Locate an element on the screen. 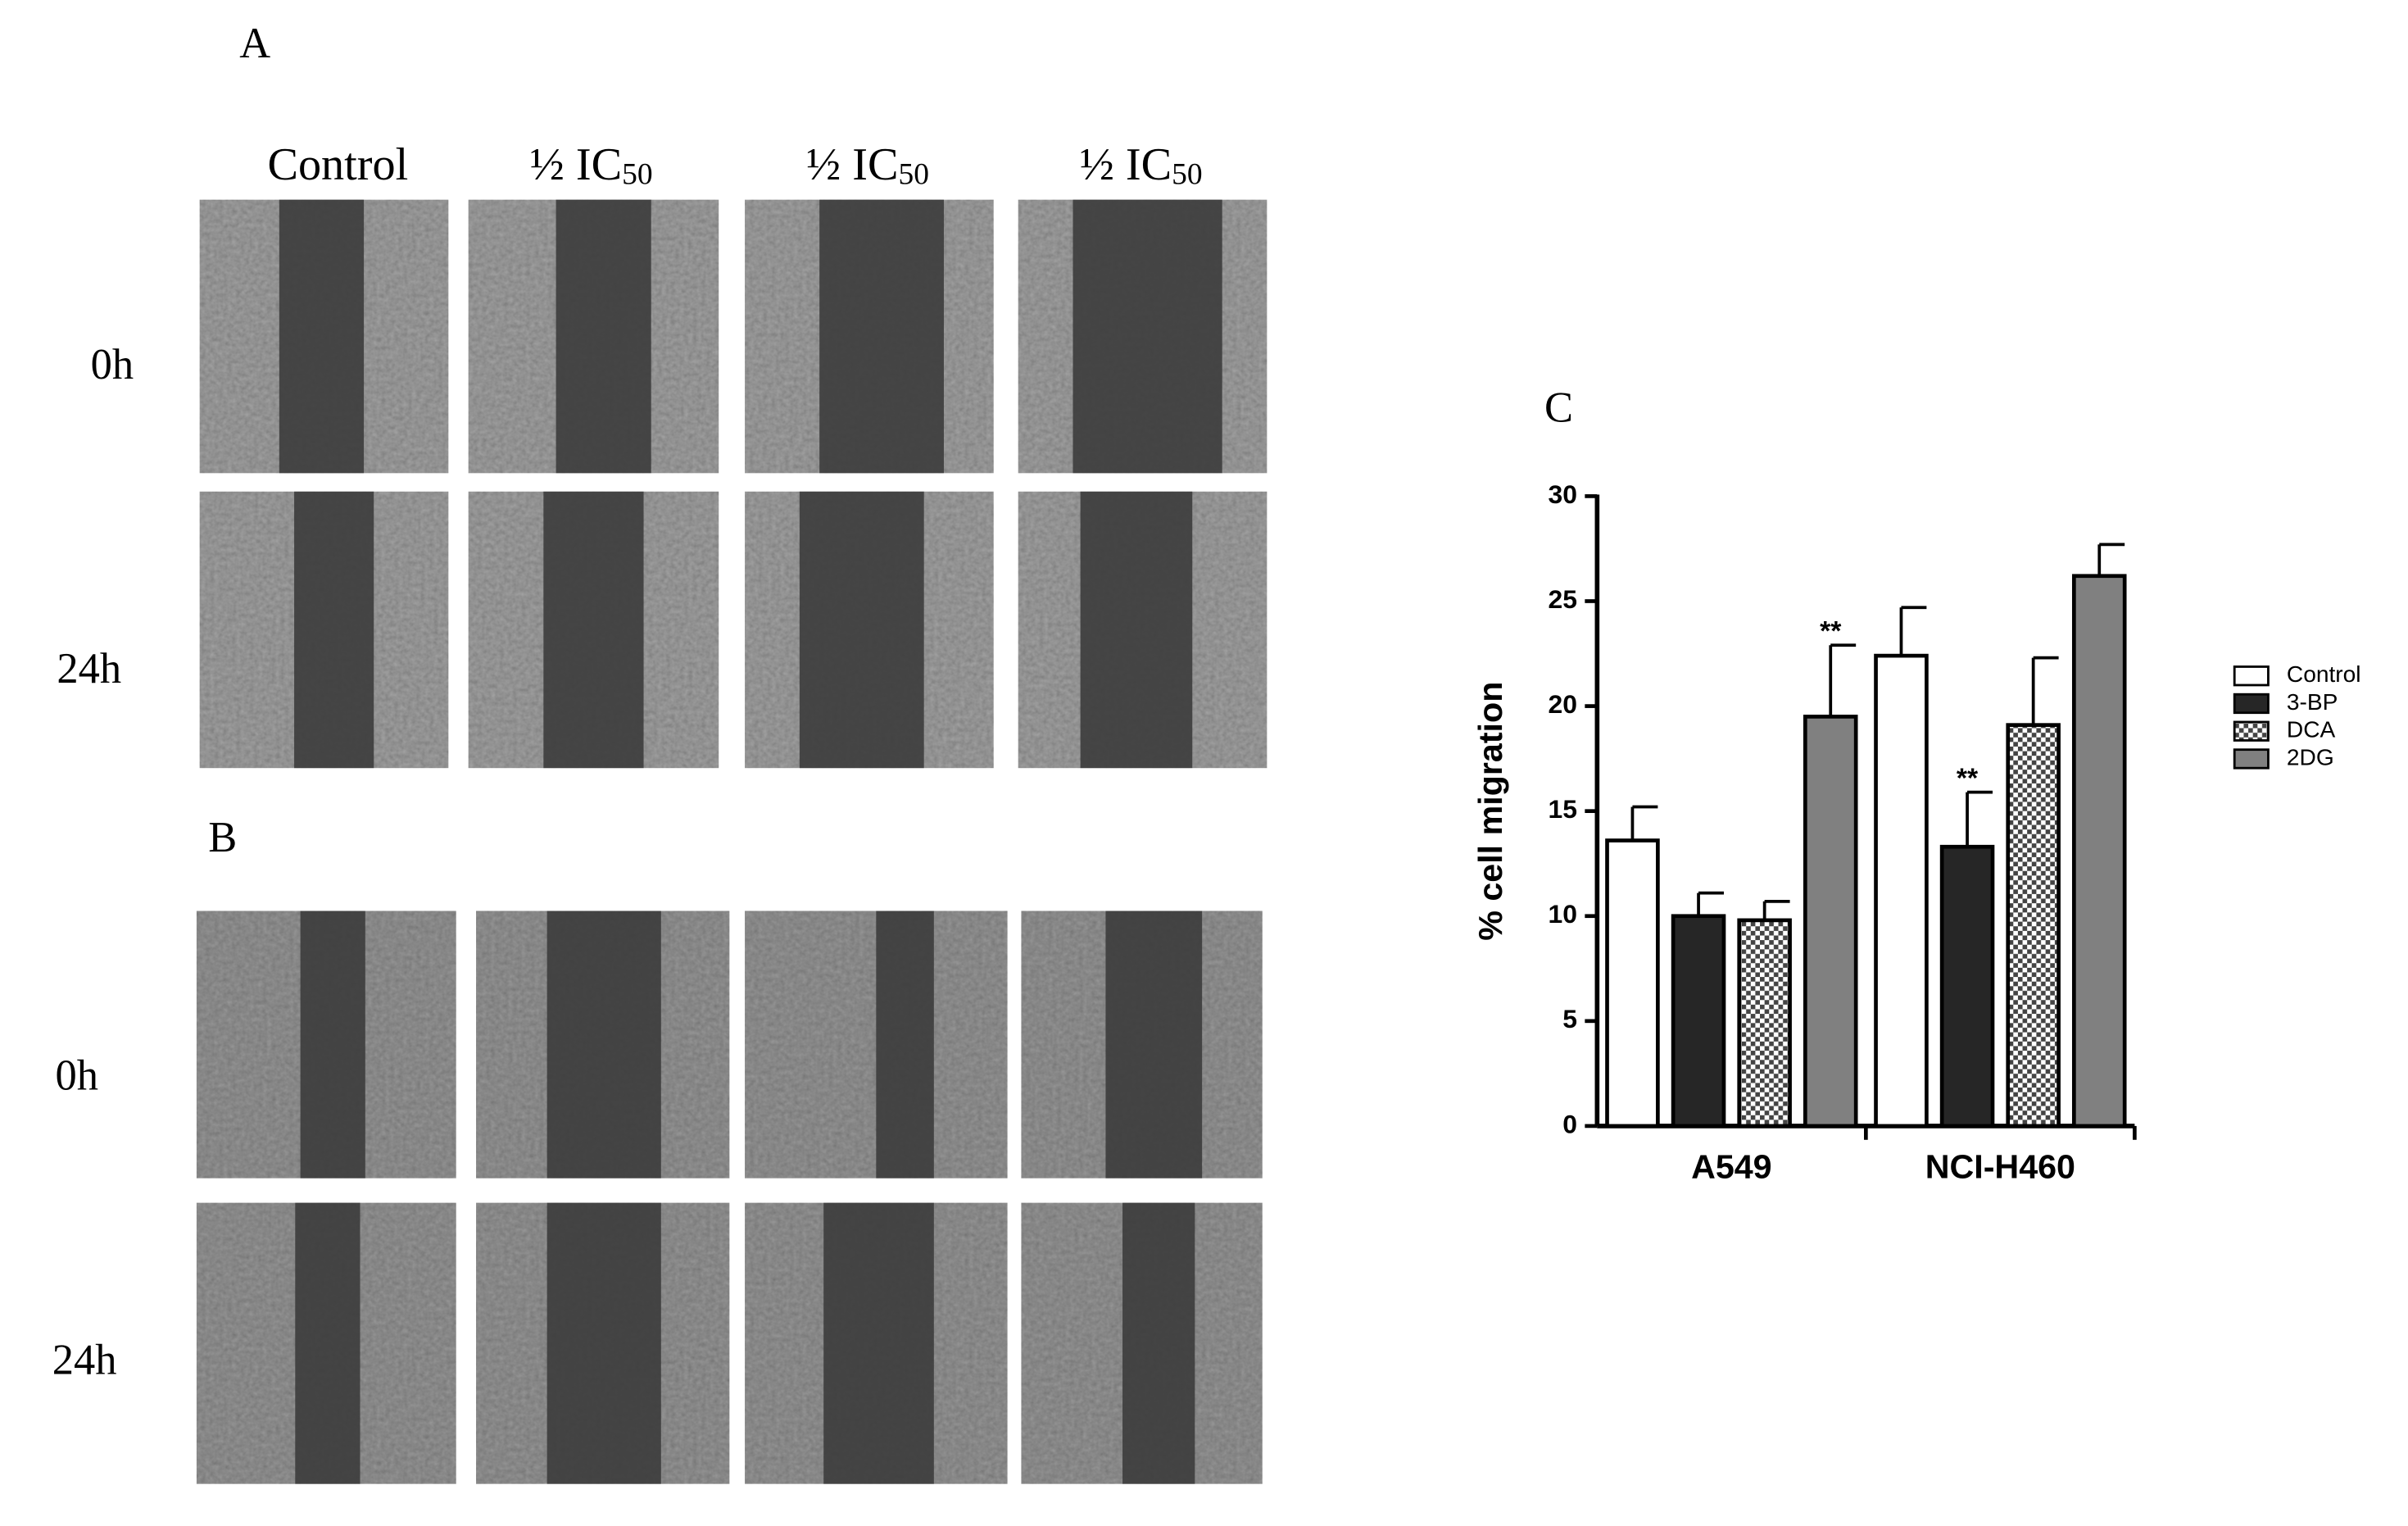 The height and width of the screenshot is (1526, 2408). header-text: Control is located at coordinates (338, 164).